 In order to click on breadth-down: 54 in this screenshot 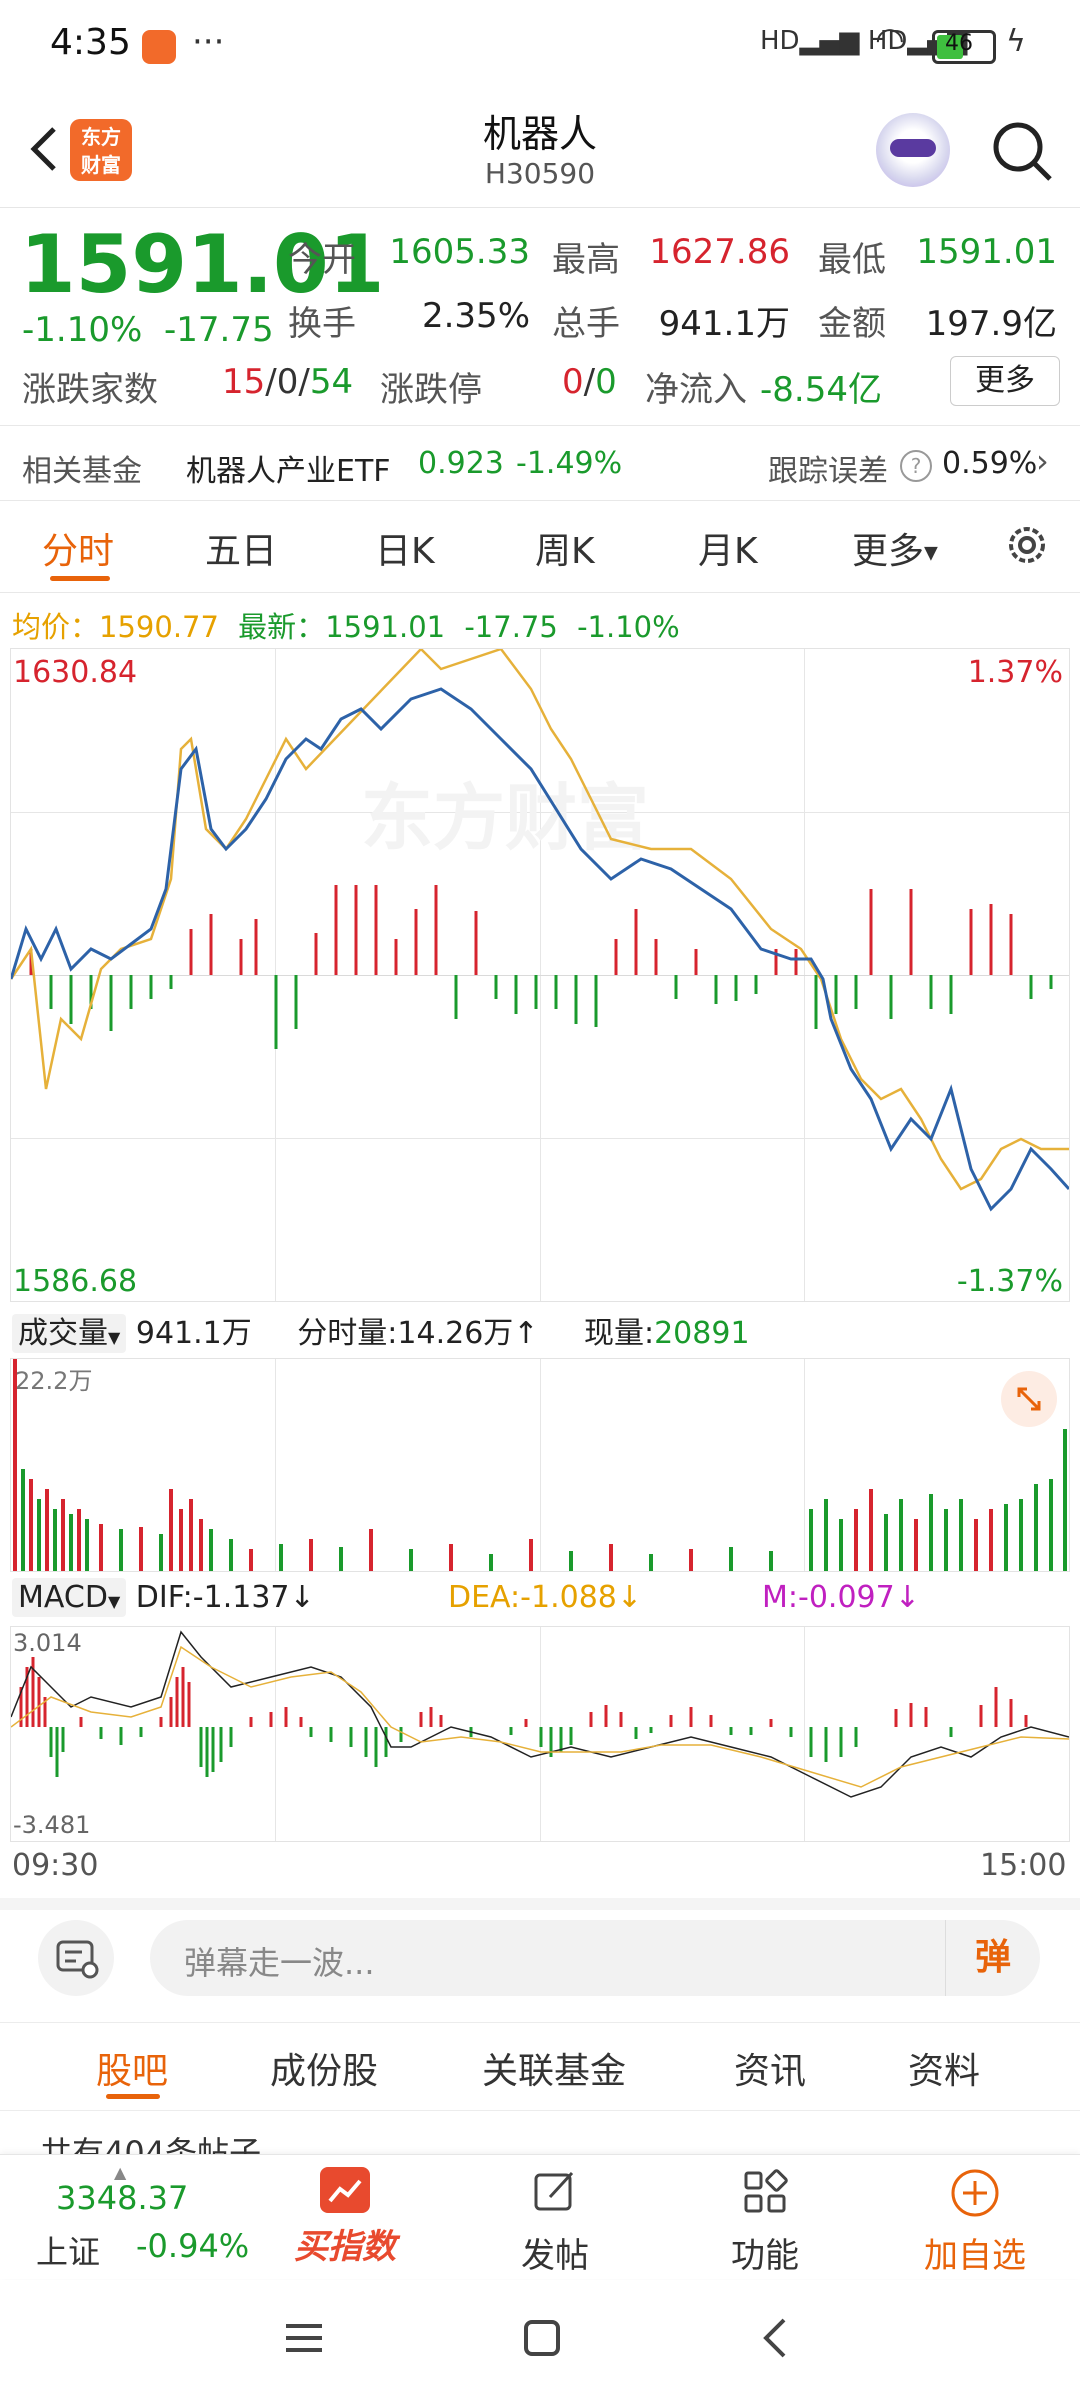, I will do `click(331, 382)`.